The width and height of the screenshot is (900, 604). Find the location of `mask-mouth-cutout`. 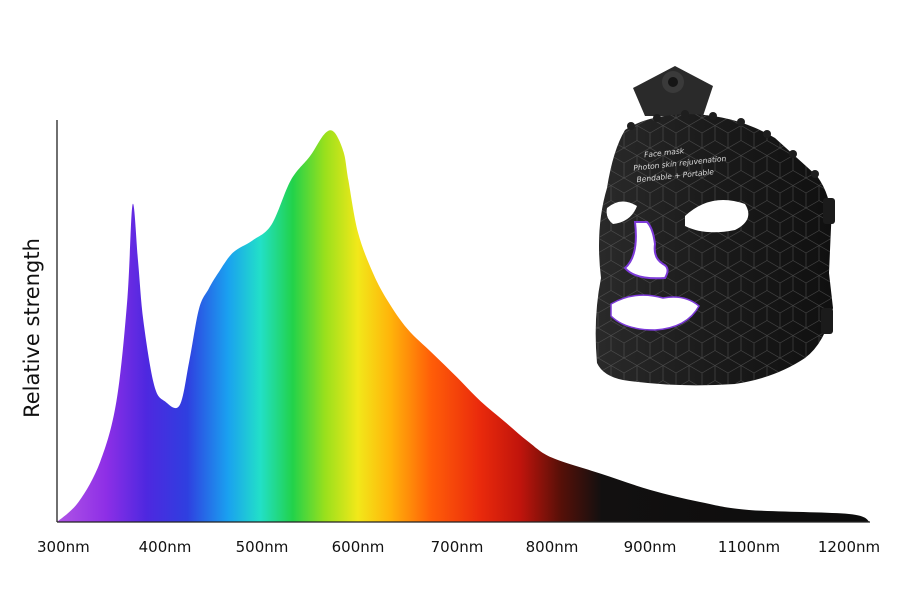

mask-mouth-cutout is located at coordinates (655, 312).